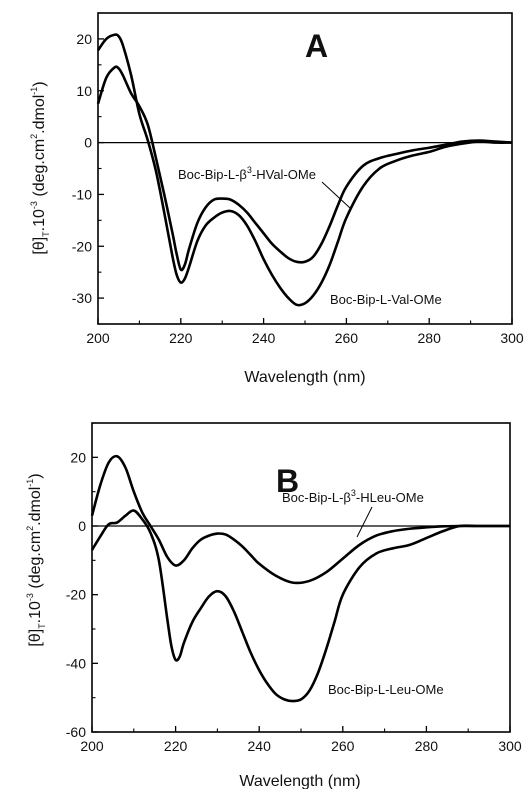 This screenshot has width=527, height=789. What do you see at coordinates (336, 195) in the screenshot?
I see `panel-a-leader-line-hval` at bounding box center [336, 195].